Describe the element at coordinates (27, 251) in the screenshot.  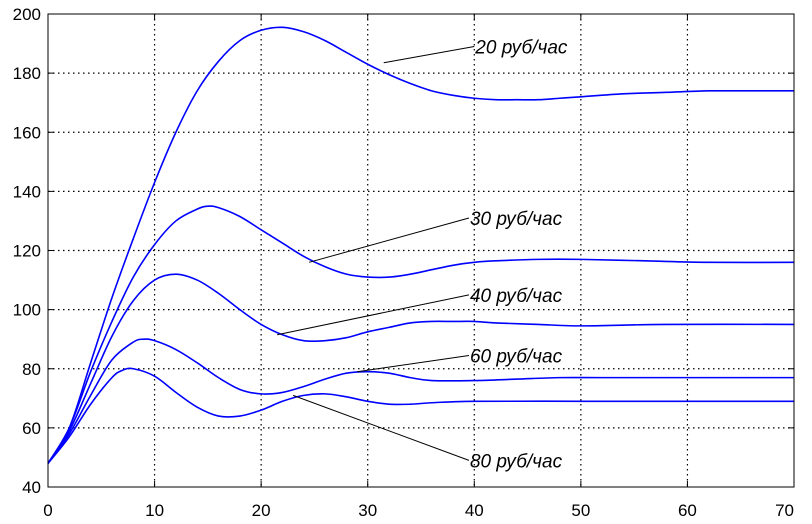
I see `y-tick-label: 120` at that location.